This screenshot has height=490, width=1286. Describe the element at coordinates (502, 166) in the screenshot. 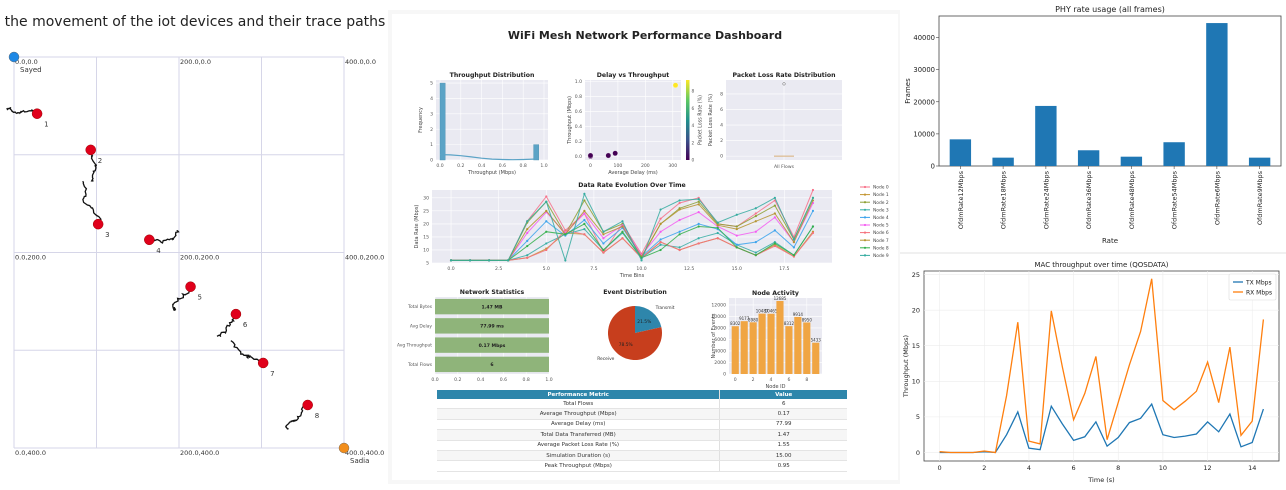

I see `x-tick-label: 0.6` at that location.